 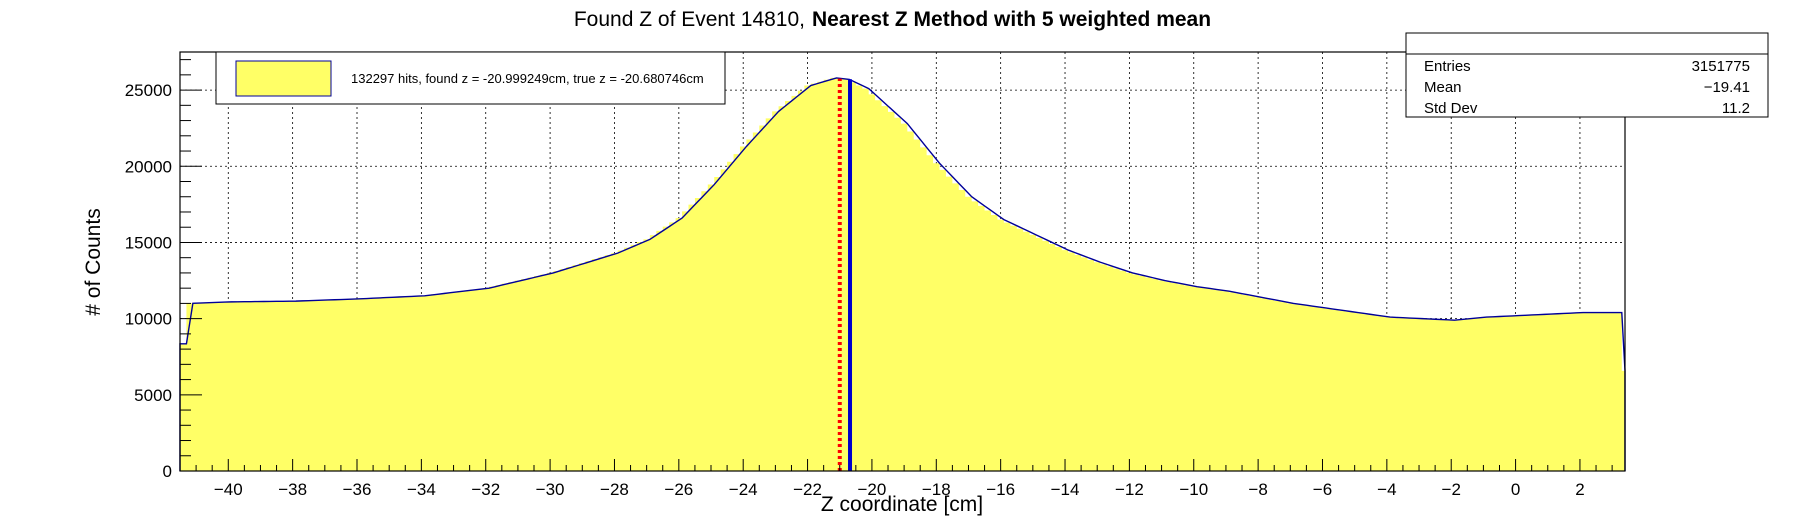 What do you see at coordinates (1447, 66) in the screenshot?
I see `stats-entries-label: Entries` at bounding box center [1447, 66].